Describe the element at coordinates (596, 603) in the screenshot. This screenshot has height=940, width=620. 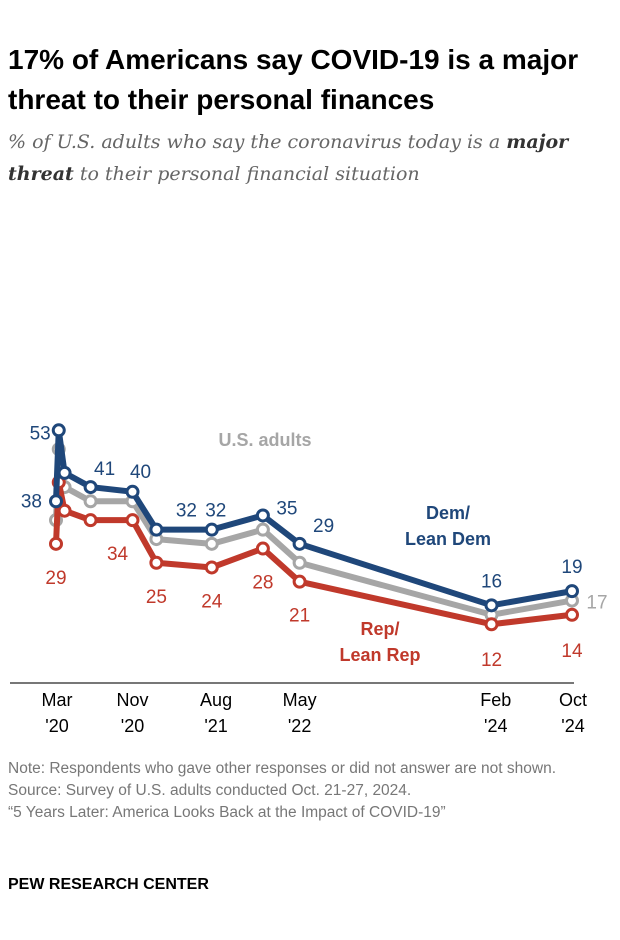
I see `data-label: 17` at that location.